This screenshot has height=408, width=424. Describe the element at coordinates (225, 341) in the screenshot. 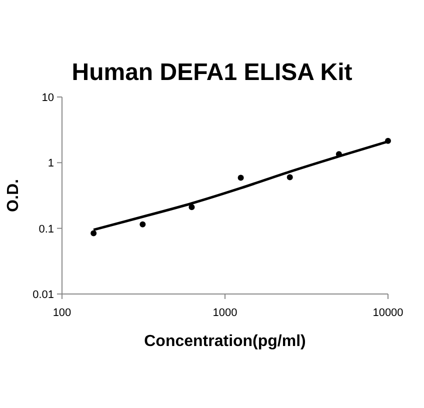

I see `x-axis-title: Concentration(pg/ml)` at that location.